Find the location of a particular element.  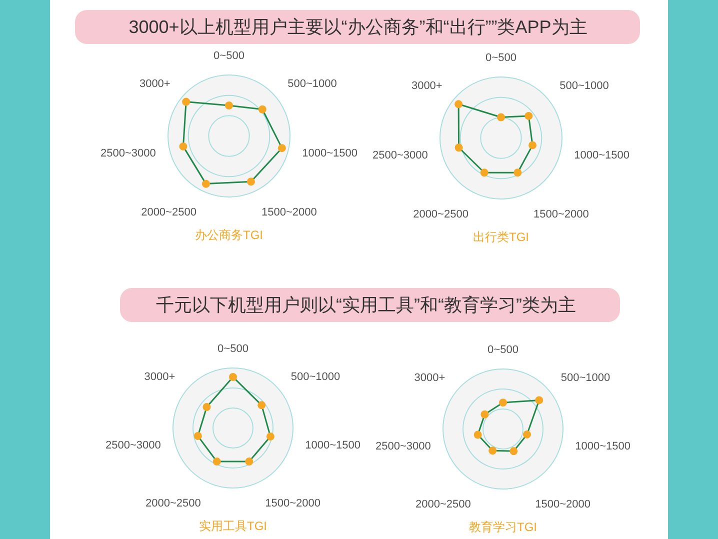

text: 办公商务TGI is located at coordinates (229, 235).